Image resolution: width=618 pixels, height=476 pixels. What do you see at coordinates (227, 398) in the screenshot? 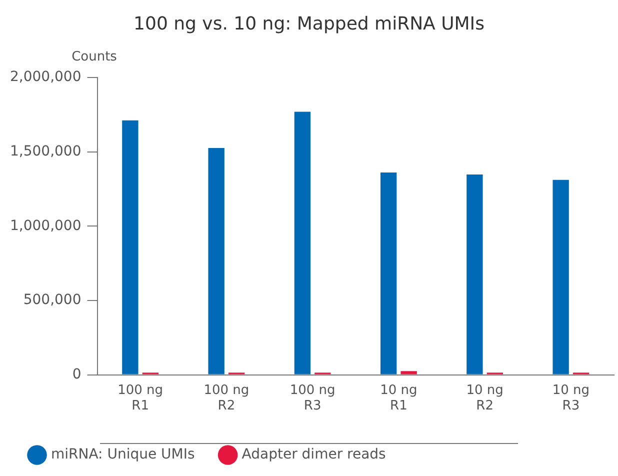
I see `x-tick-label: 100 ng R2` at bounding box center [227, 398].